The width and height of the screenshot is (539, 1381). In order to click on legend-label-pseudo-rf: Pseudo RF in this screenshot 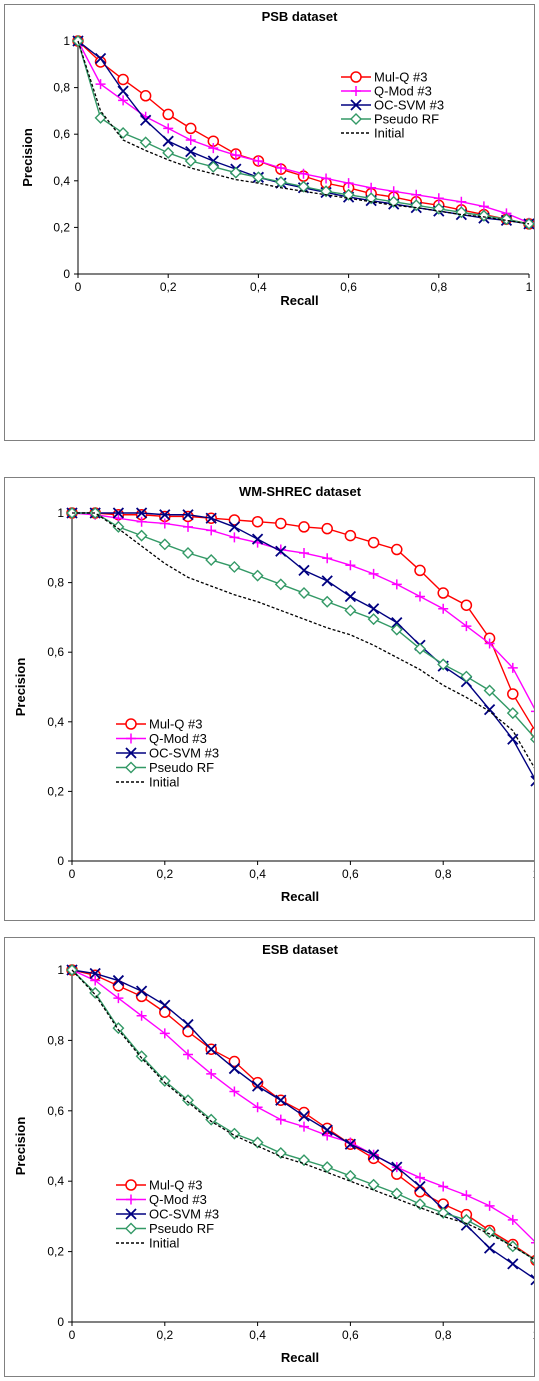, I will do `click(181, 1228)`.